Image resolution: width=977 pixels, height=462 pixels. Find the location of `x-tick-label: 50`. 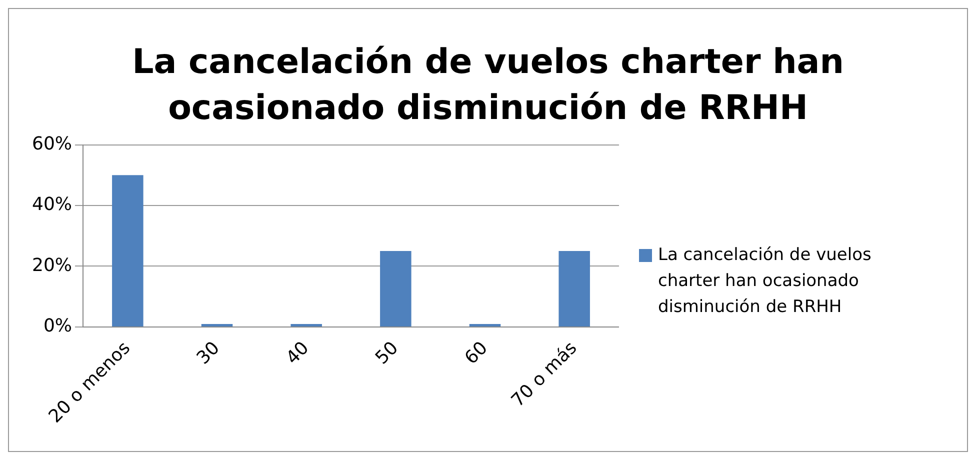

x-tick-label: 50 is located at coordinates (387, 353).